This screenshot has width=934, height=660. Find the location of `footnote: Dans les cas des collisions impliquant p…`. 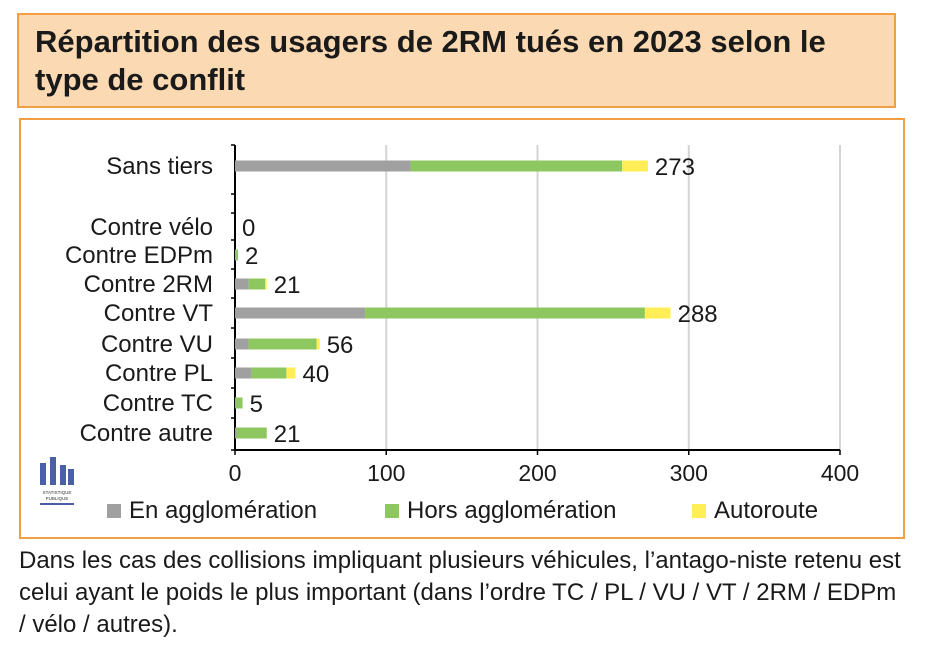

footnote: Dans les cas des collisions impliquant p… is located at coordinates (460, 592).